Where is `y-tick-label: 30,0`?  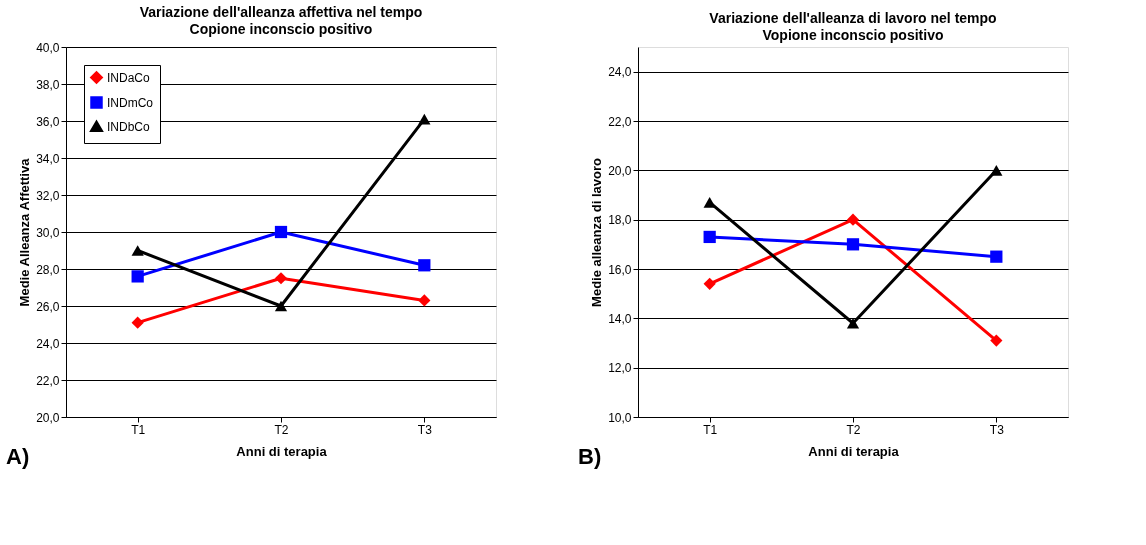
y-tick-label: 30,0 is located at coordinates (48, 232).